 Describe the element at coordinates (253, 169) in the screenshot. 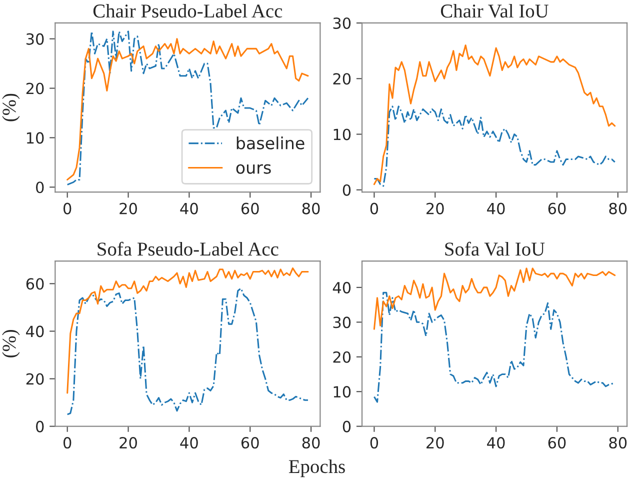

I see `legend-label: ours` at that location.